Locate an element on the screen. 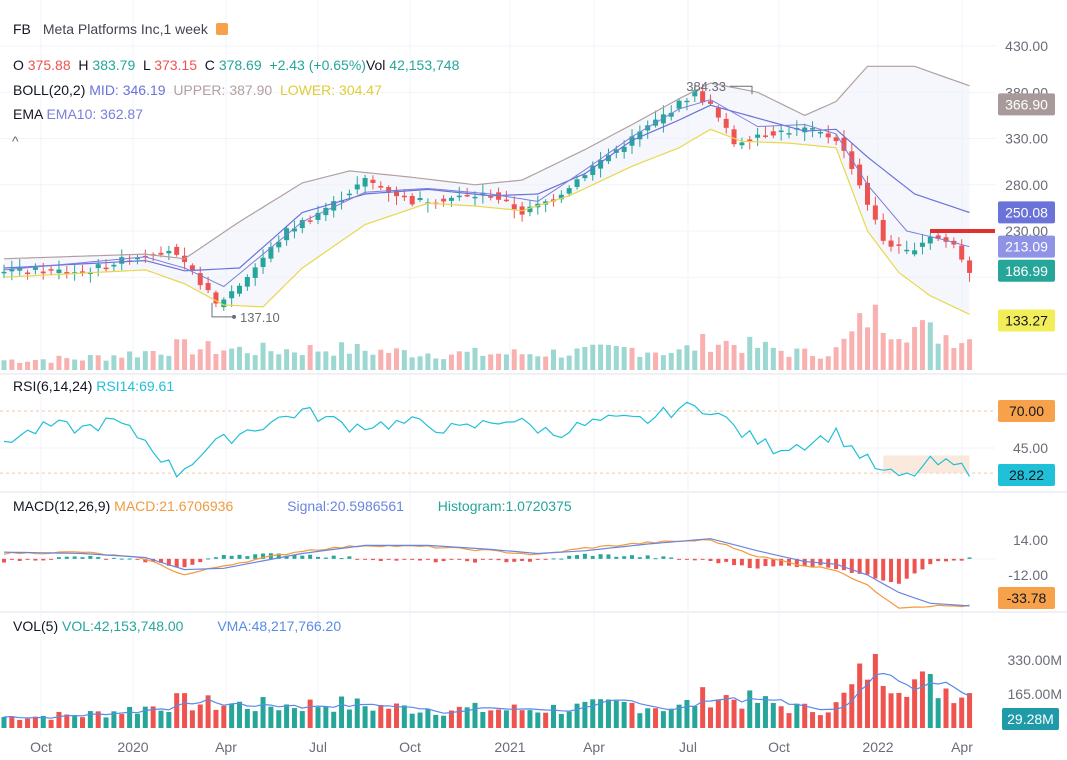 This screenshot has width=1067, height=760. high-value: 383.79 is located at coordinates (114, 65).